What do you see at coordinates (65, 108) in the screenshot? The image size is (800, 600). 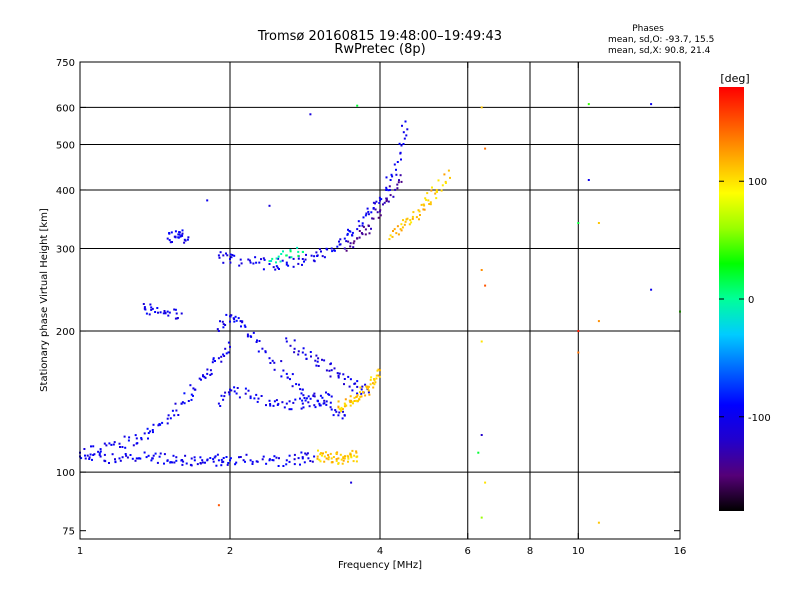 I see `y-tick-label: 600` at bounding box center [65, 108].